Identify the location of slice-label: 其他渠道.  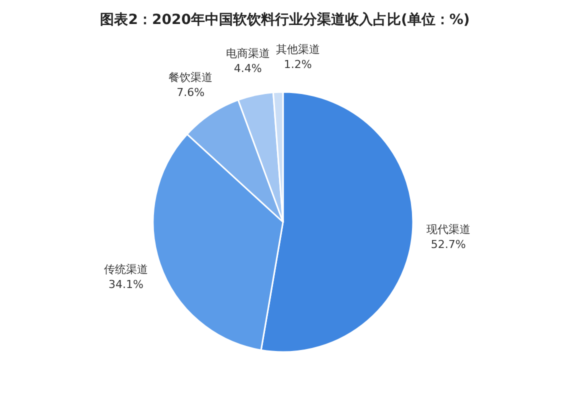
(298, 49).